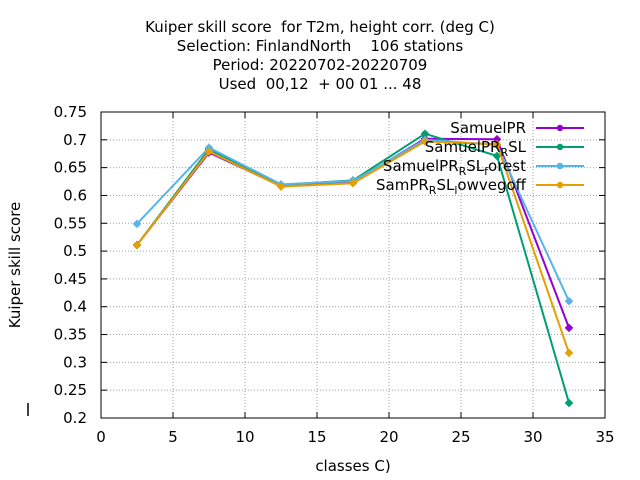  I want to click on legend-label: SamuelPRRSLforest, so click(454, 167).